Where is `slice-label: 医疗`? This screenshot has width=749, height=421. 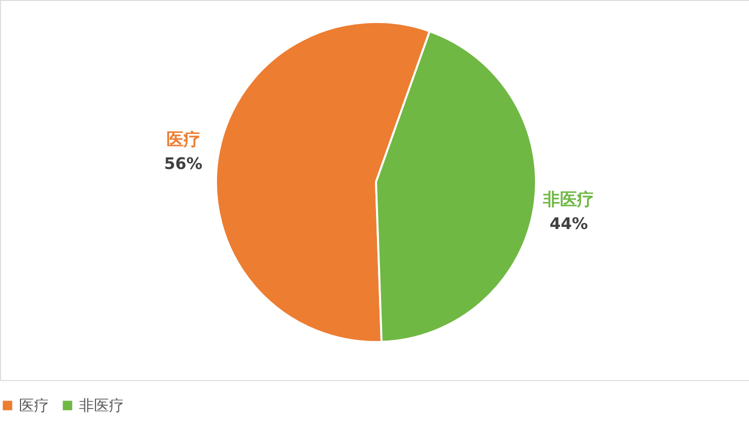 slice-label: 医疗 is located at coordinates (183, 140).